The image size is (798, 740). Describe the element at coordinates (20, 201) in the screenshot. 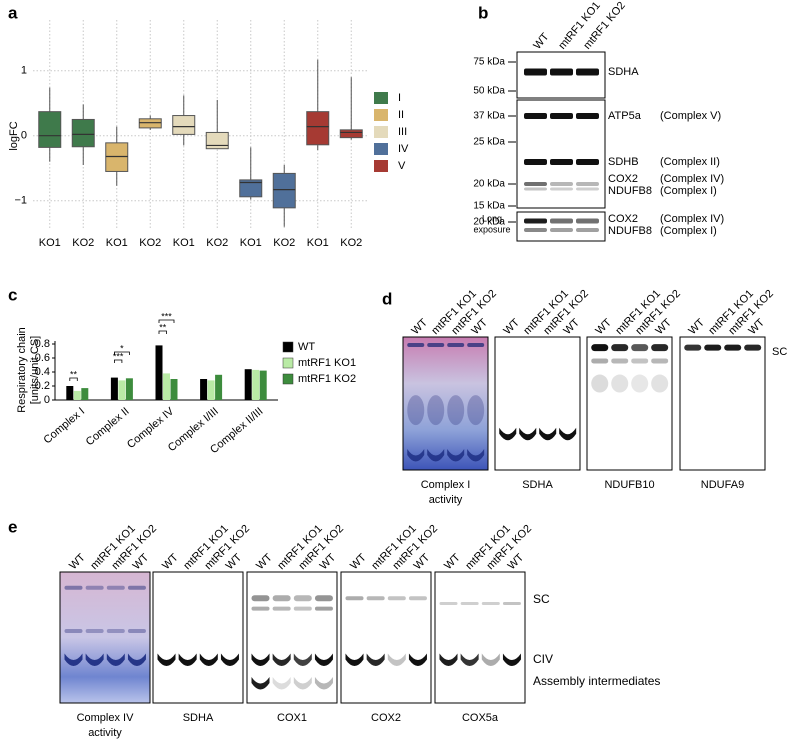

I see `y-tick-label: −1` at that location.